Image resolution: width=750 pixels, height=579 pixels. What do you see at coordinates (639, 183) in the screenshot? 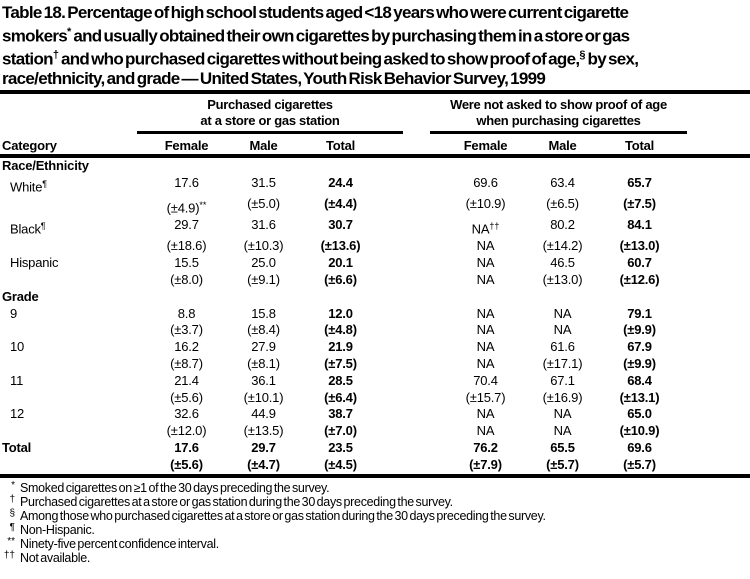
I see `value-cell: 65.7` at bounding box center [639, 183].